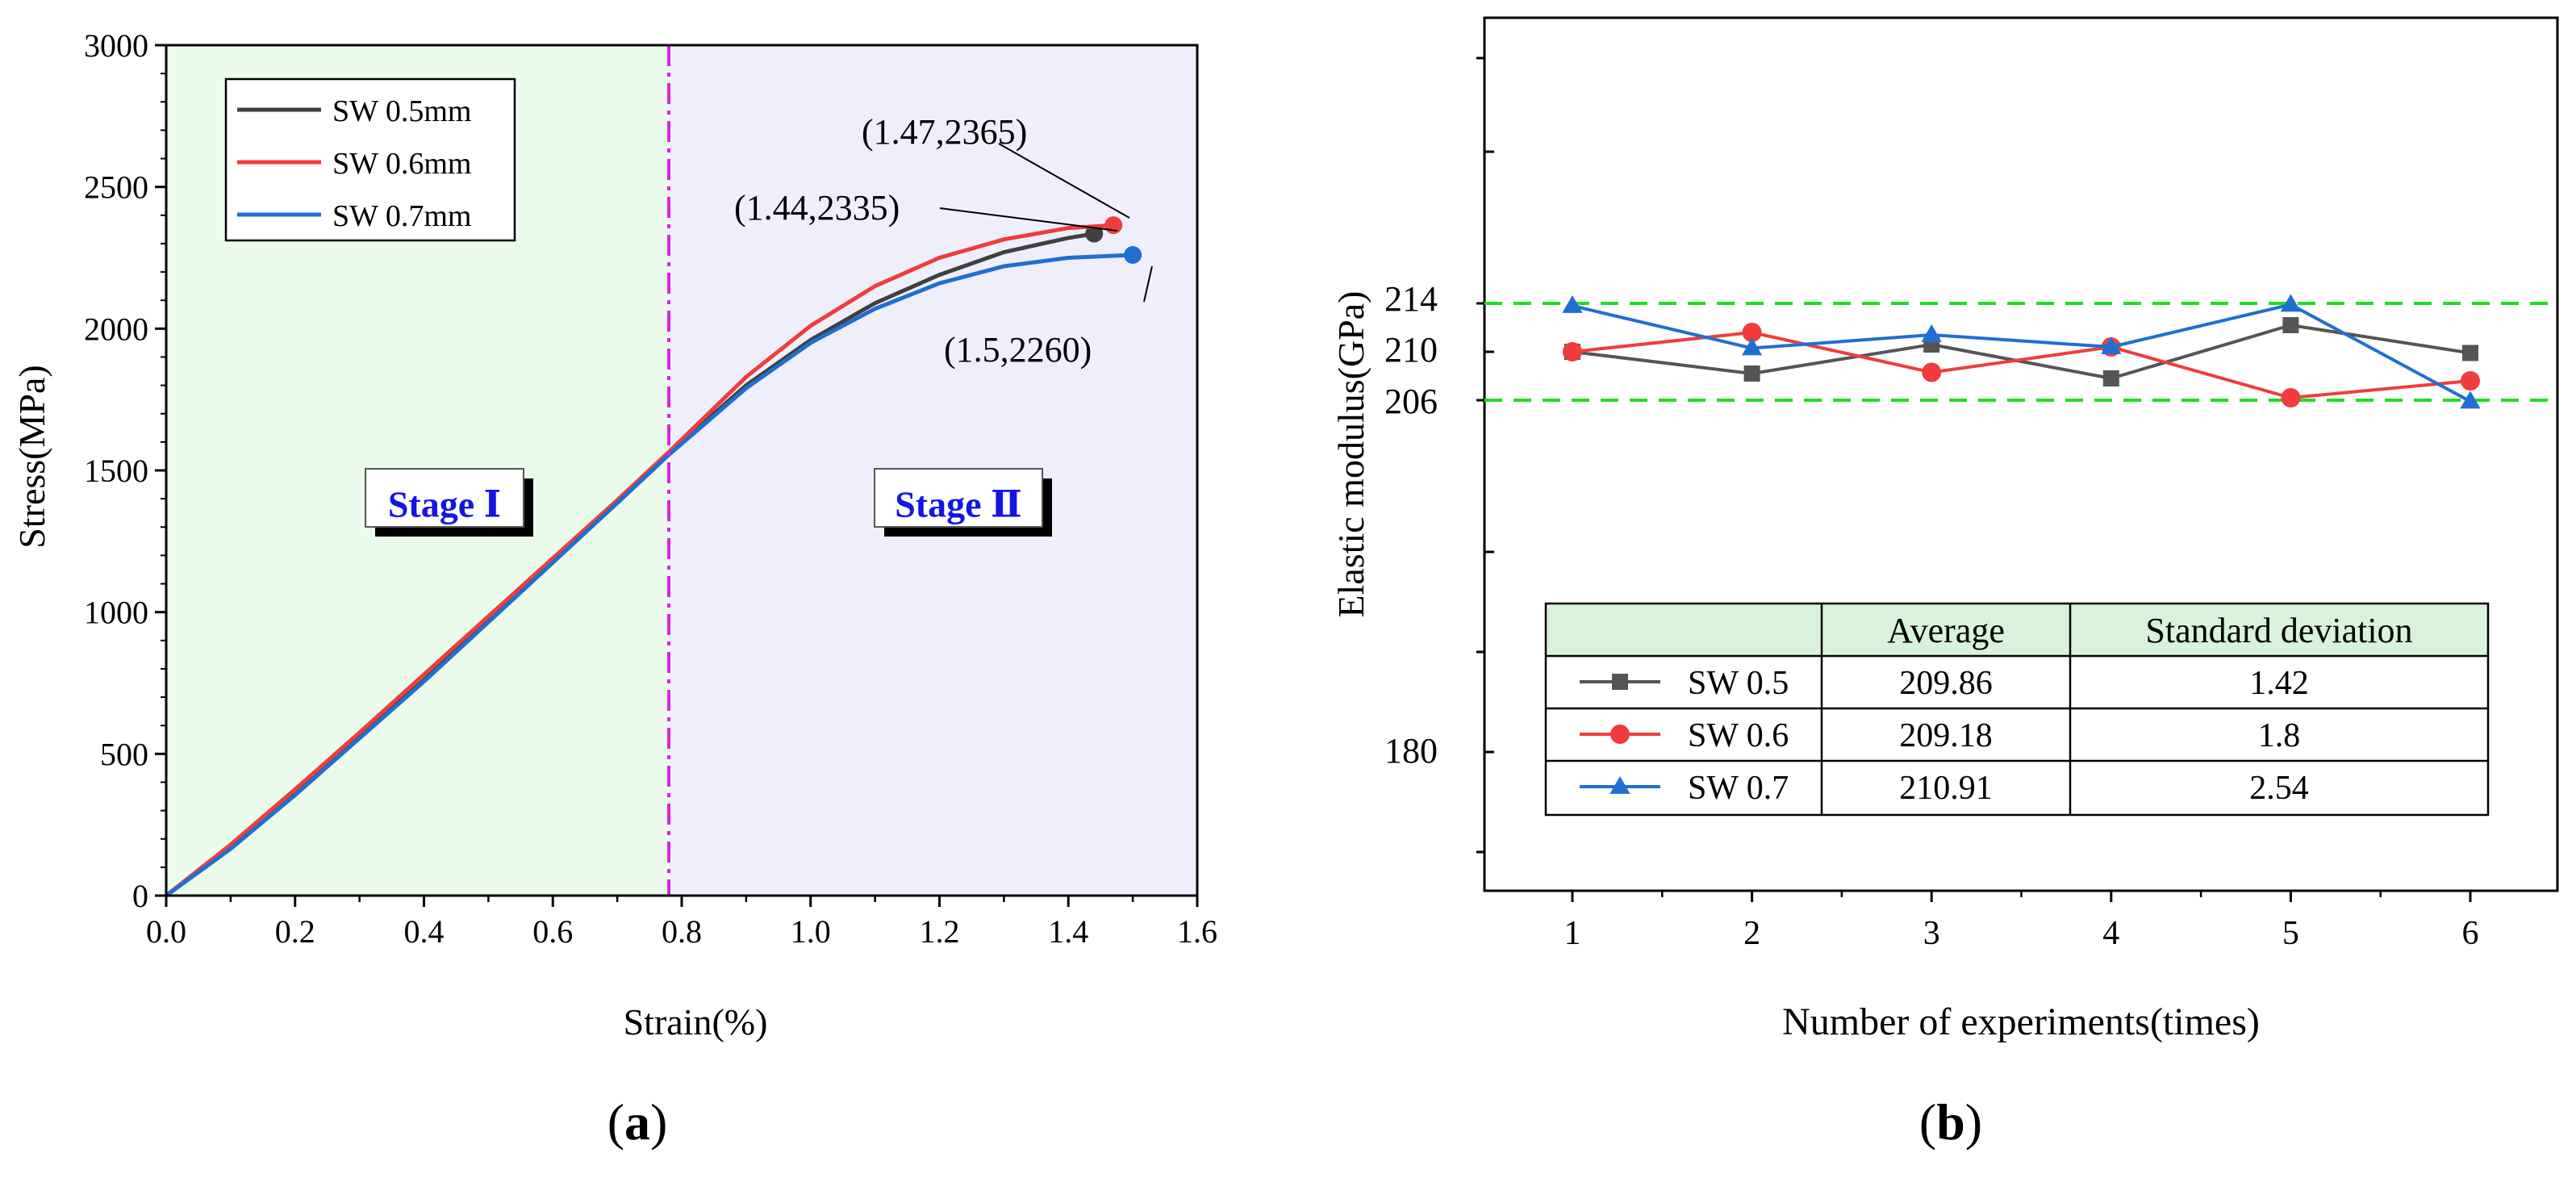 The width and height of the screenshot is (2576, 1178). Describe the element at coordinates (116, 613) in the screenshot. I see `y-tick-label-a: 1000` at that location.